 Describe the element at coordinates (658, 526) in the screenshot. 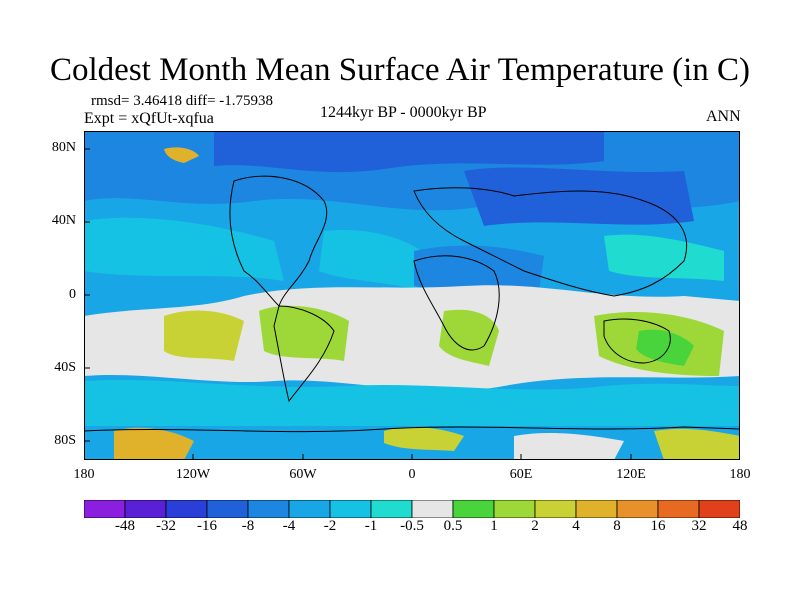

I see `colorbar-label: 16` at that location.